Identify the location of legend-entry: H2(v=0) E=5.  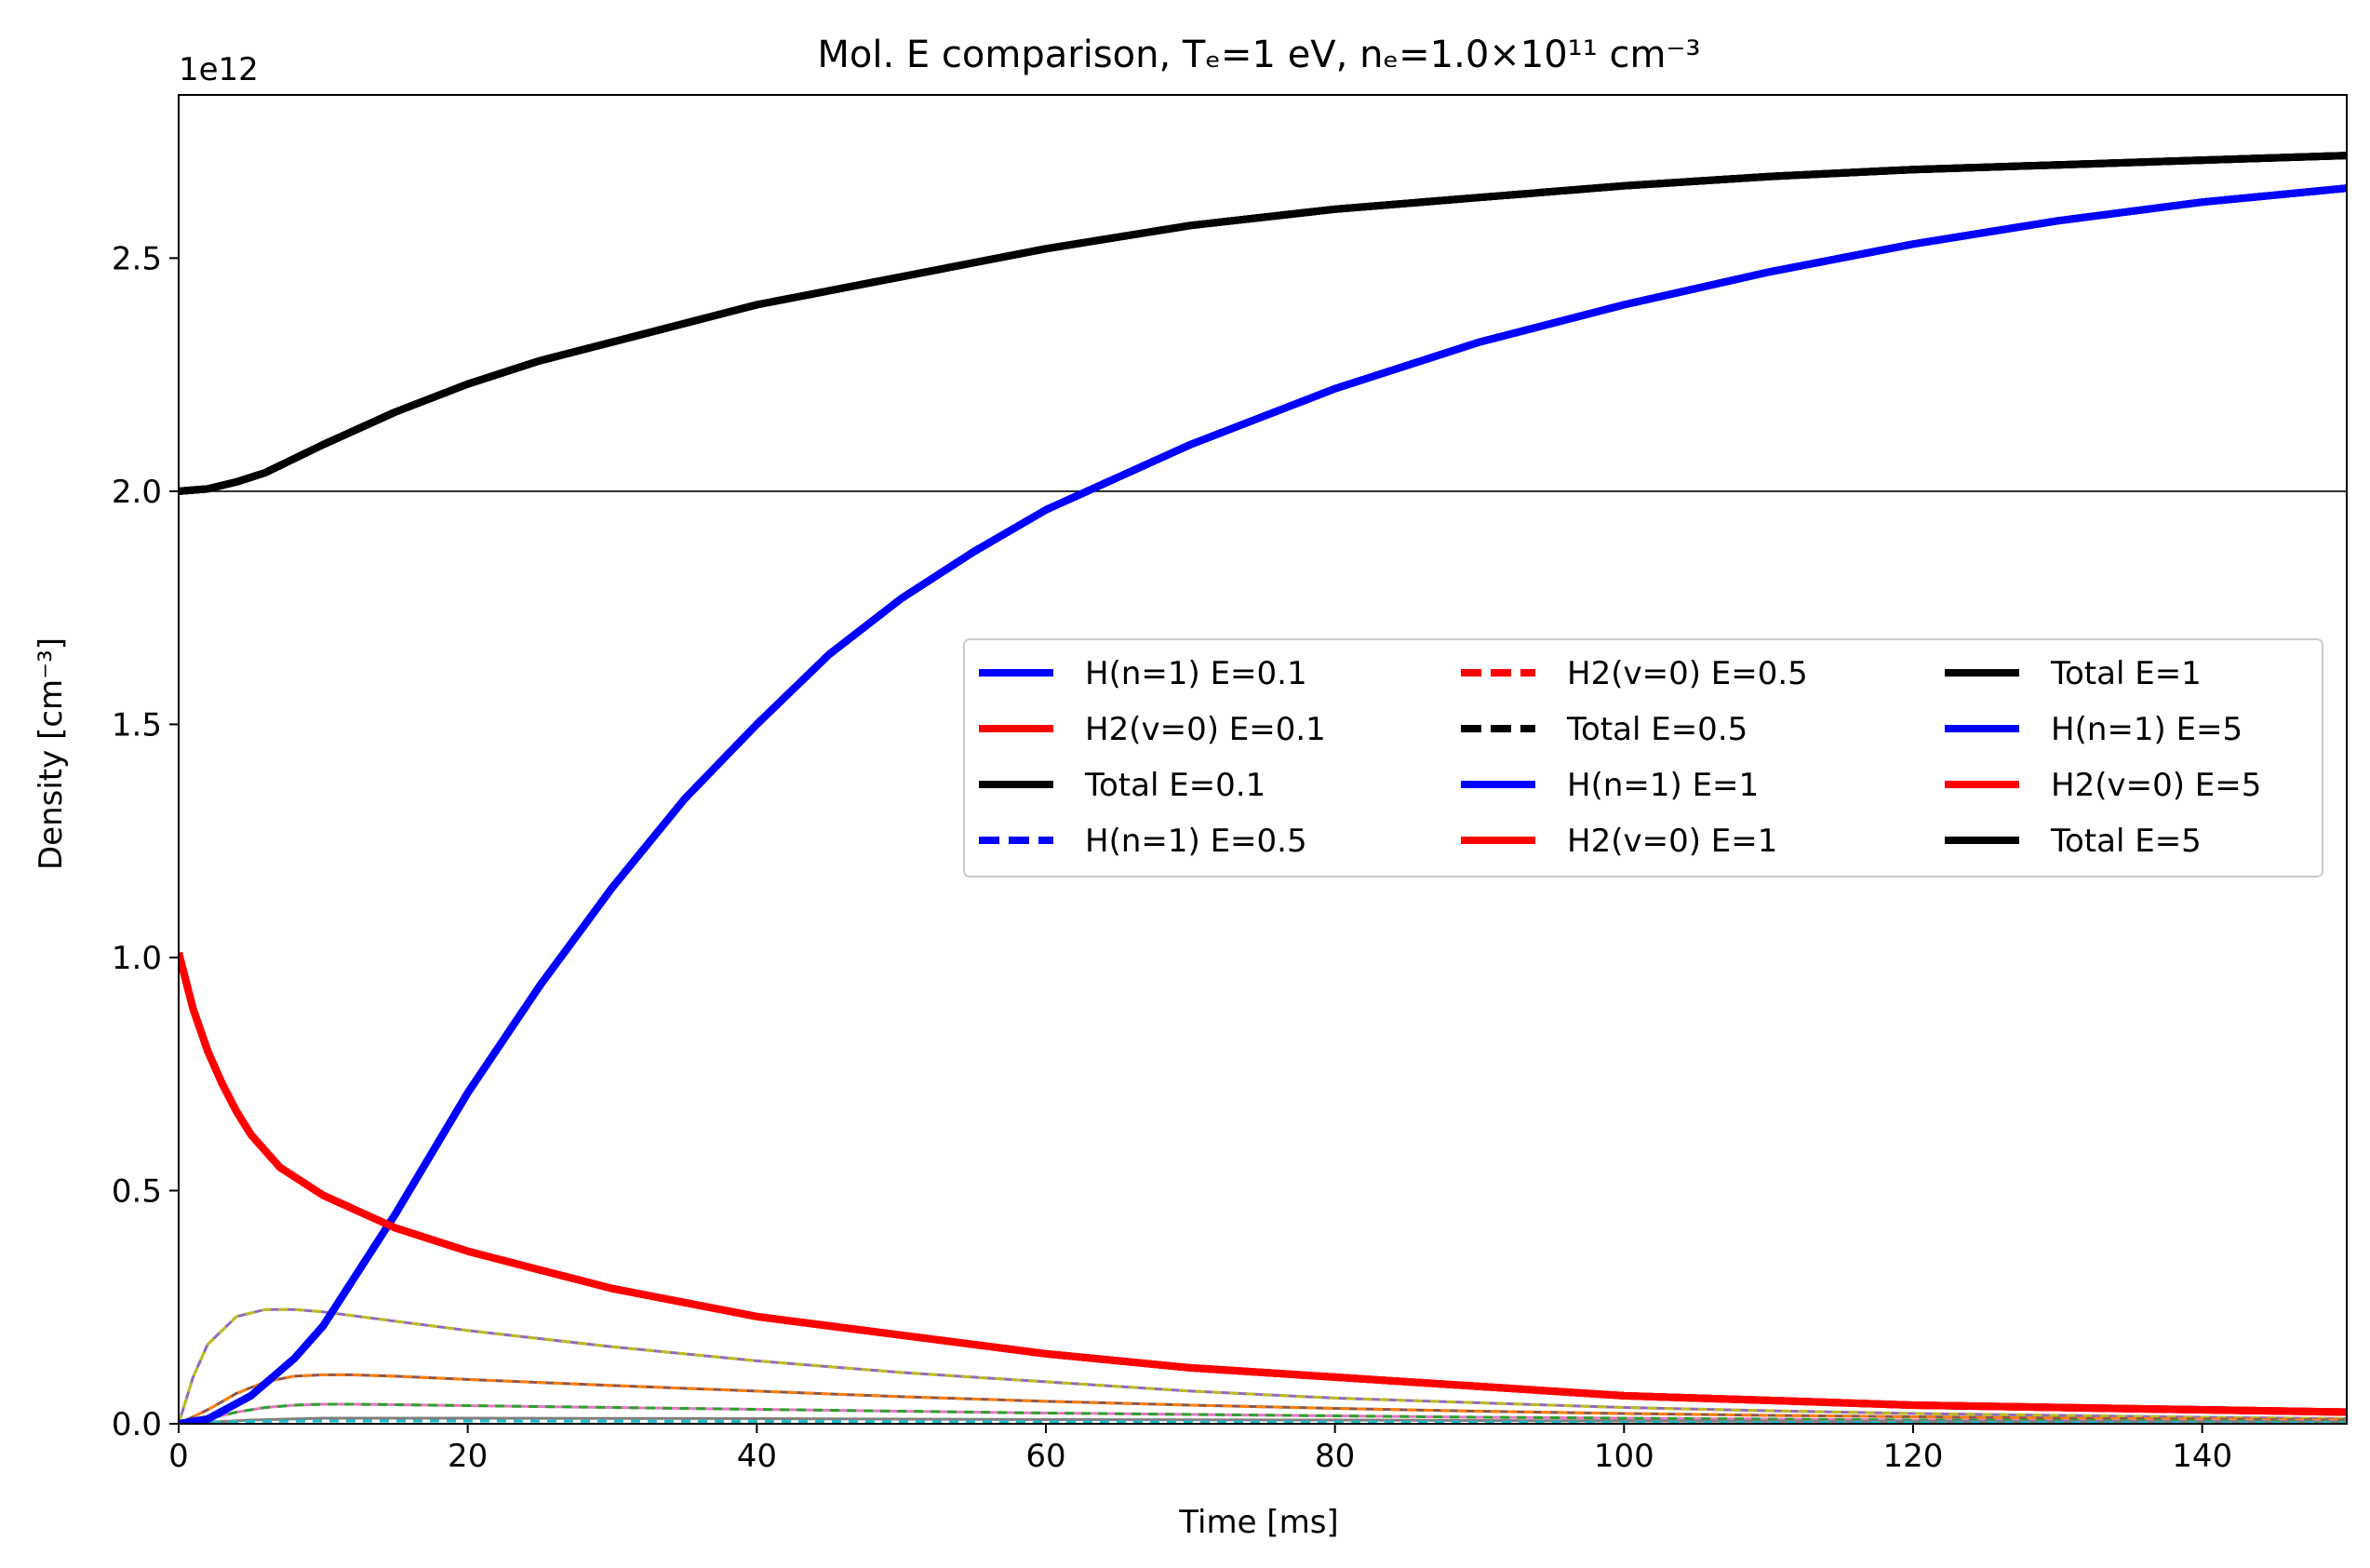
(2156, 785).